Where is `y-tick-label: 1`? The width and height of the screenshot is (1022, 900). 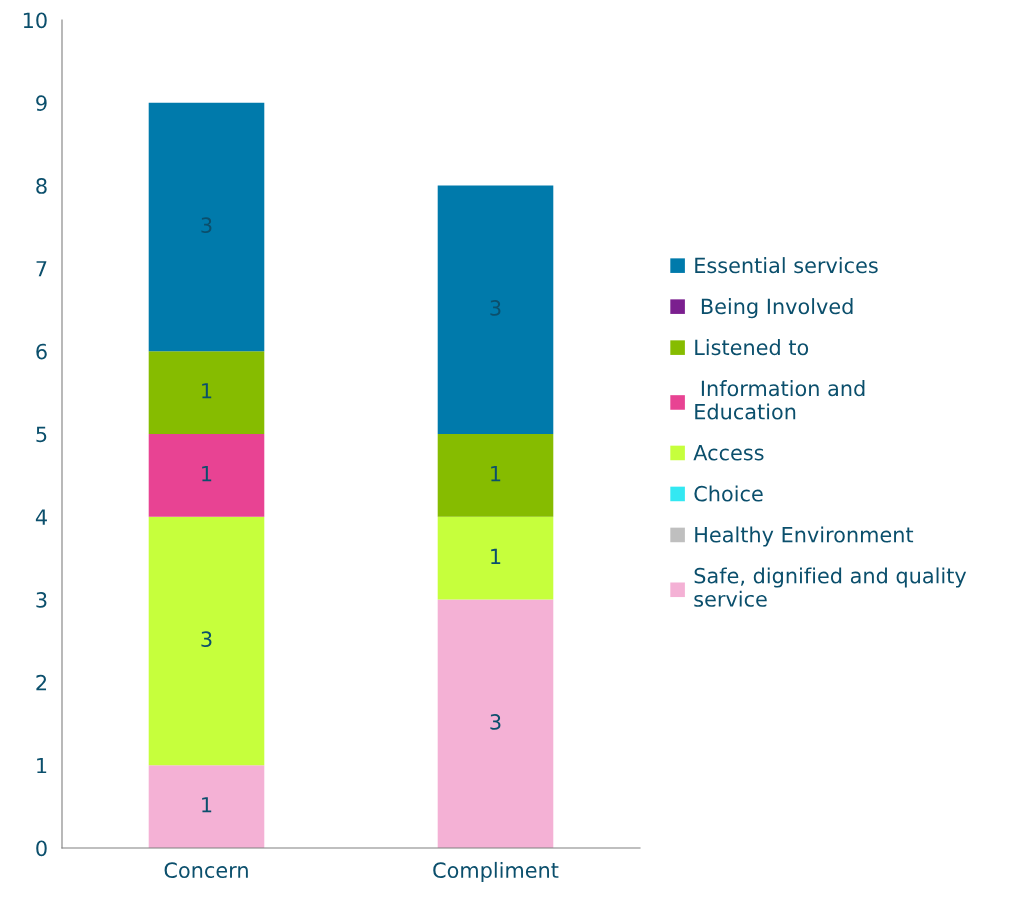 y-tick-label: 1 is located at coordinates (42, 765).